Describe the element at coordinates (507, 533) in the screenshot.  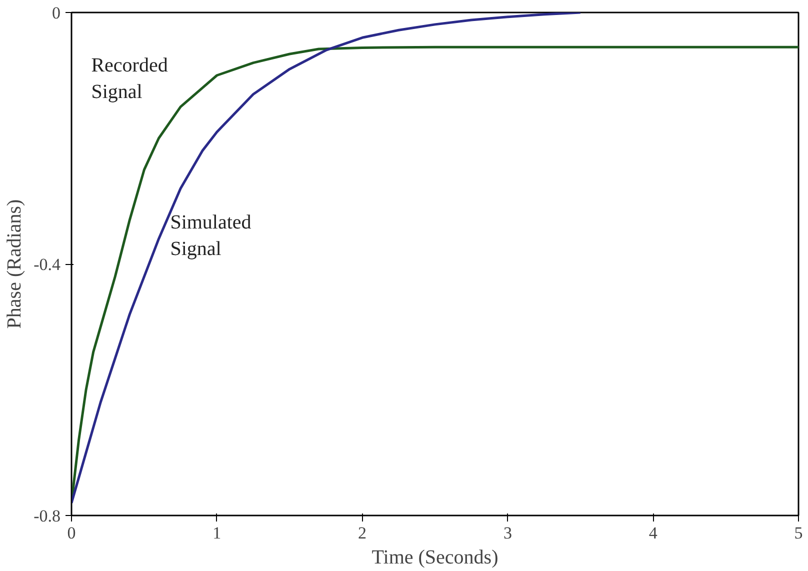
I see `x-tick-label: 3` at that location.